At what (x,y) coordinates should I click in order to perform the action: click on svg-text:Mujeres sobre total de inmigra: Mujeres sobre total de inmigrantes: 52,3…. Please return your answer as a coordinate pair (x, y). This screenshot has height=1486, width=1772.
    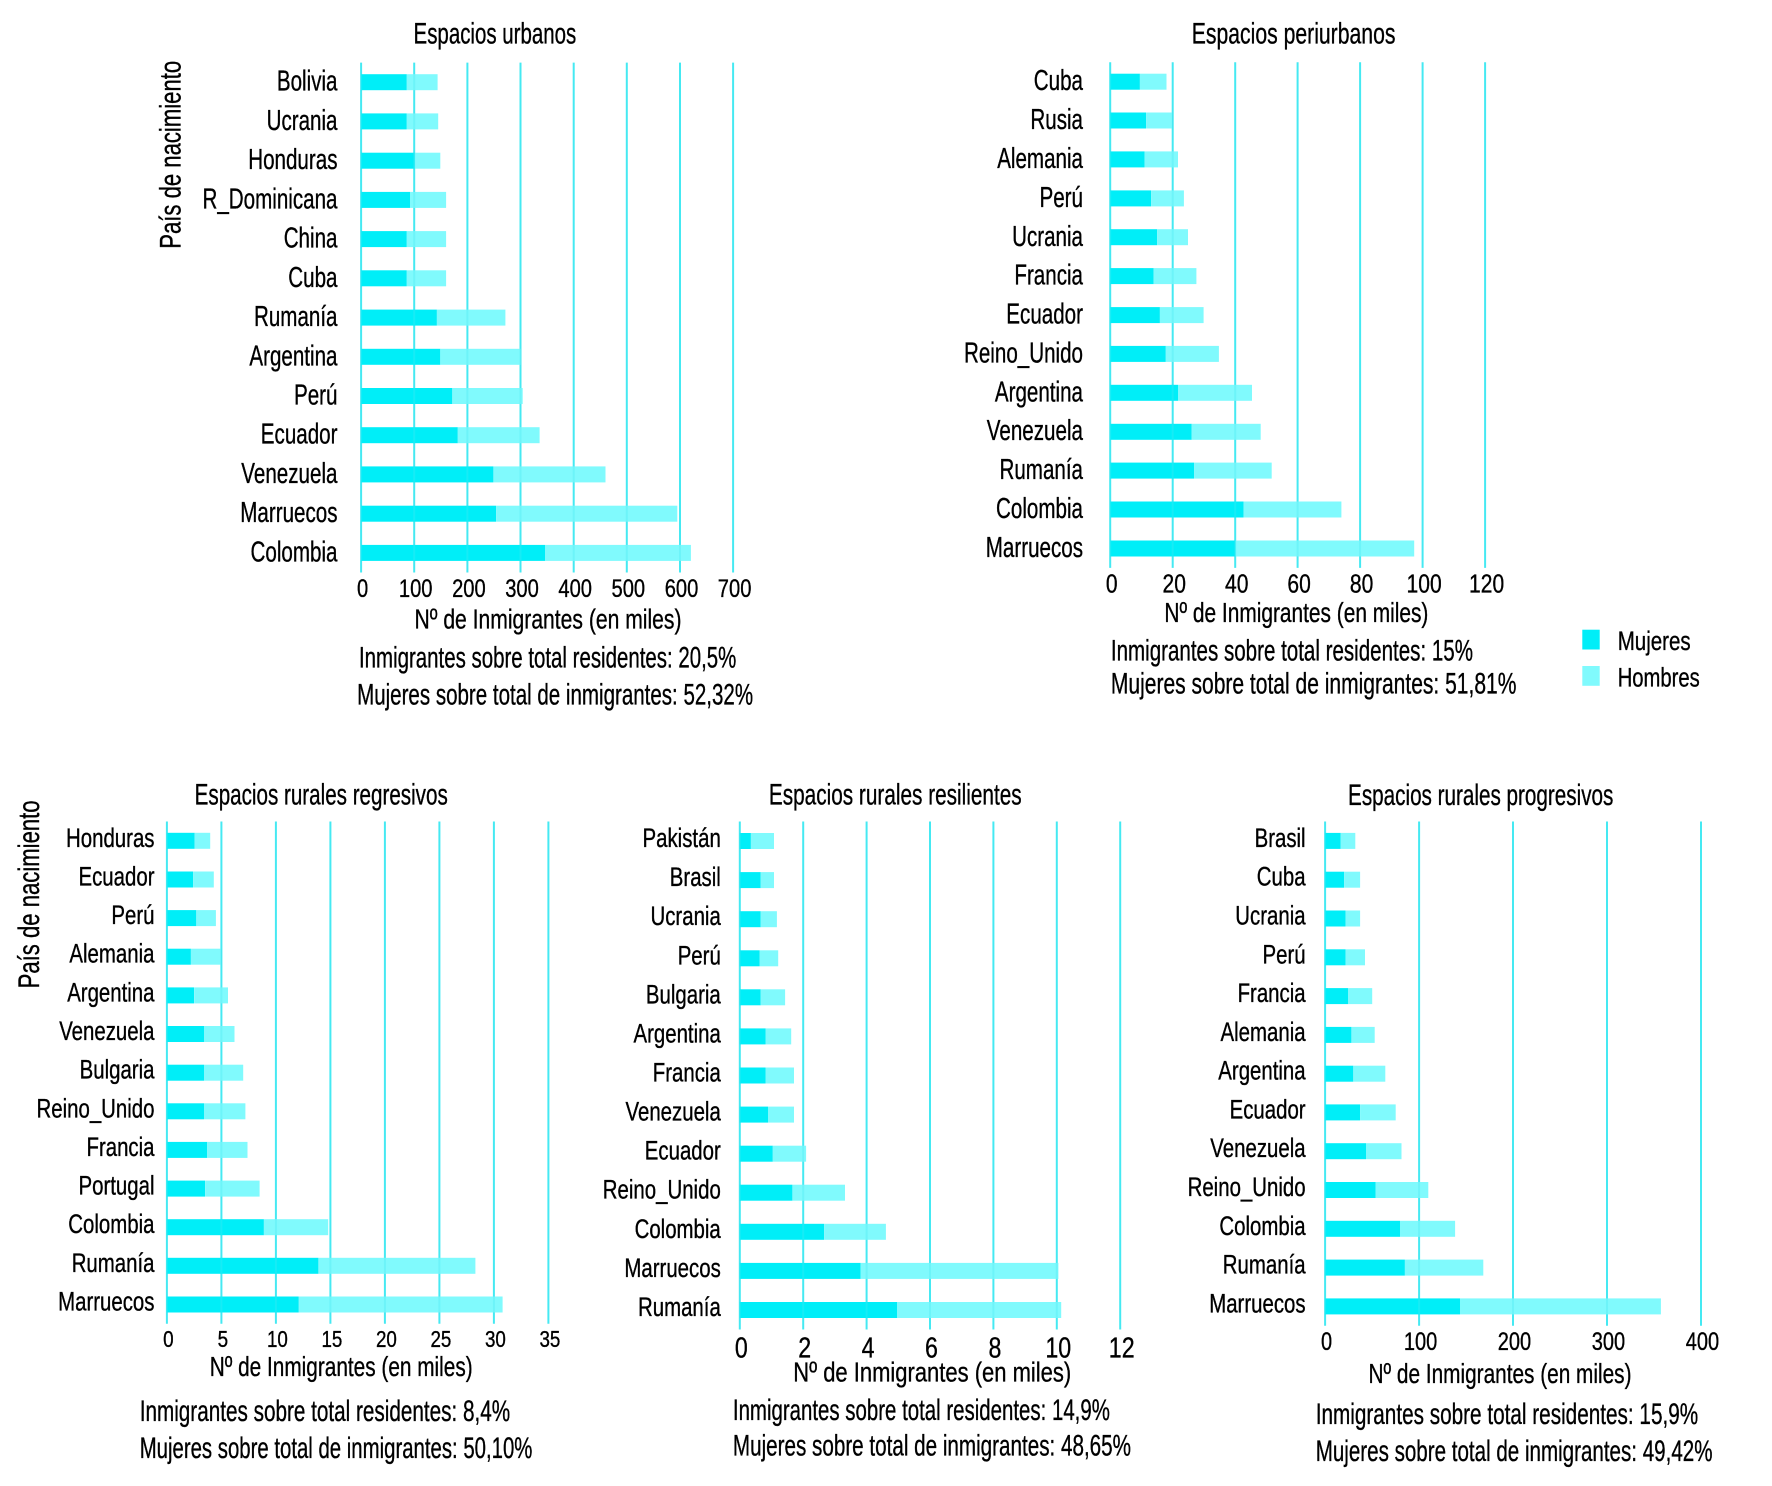
    Looking at the image, I should click on (555, 695).